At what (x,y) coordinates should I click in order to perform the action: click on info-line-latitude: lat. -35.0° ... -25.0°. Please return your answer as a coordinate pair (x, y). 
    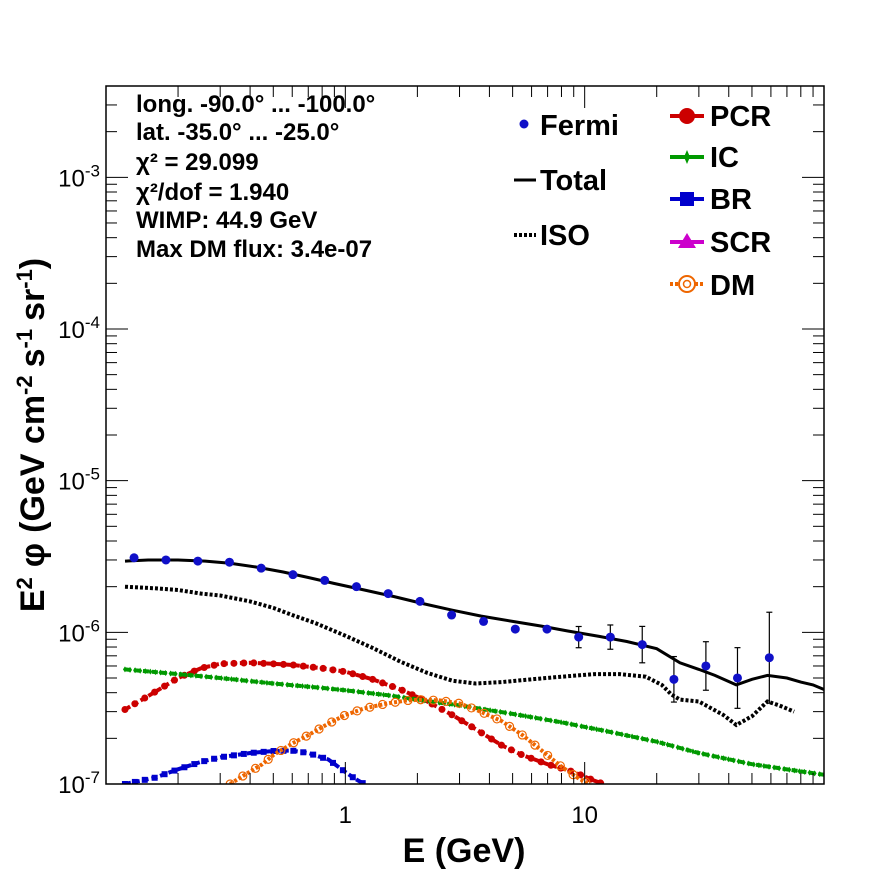
    Looking at the image, I should click on (237, 132).